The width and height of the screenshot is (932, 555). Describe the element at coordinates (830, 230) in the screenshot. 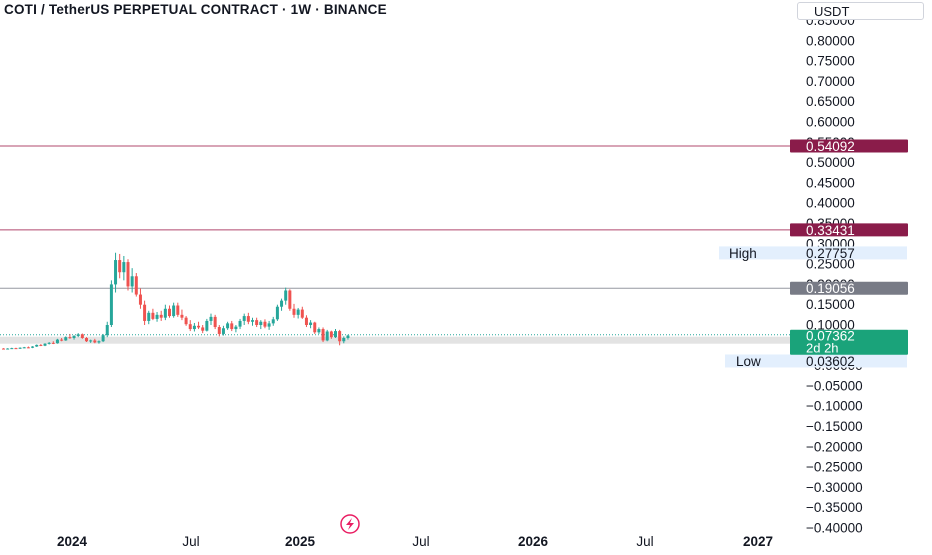

I see `level-label: 0.33431` at that location.